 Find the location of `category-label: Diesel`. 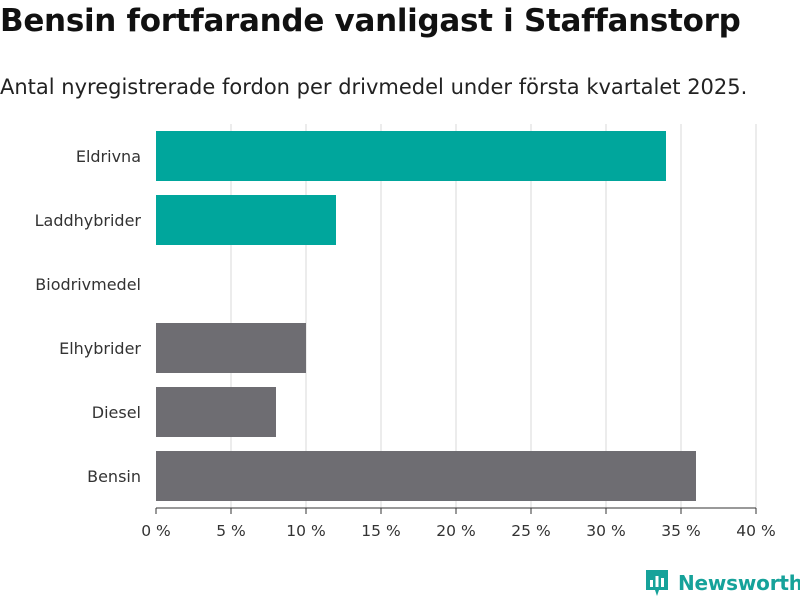

category-label: Diesel is located at coordinates (116, 412).